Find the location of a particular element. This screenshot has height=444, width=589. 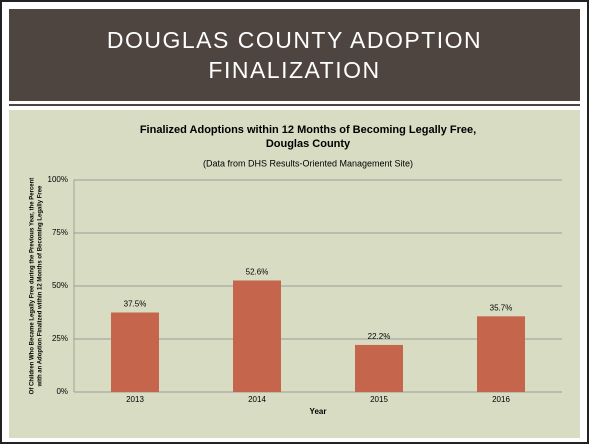

y-tick-label: 50% is located at coordinates (60, 285).